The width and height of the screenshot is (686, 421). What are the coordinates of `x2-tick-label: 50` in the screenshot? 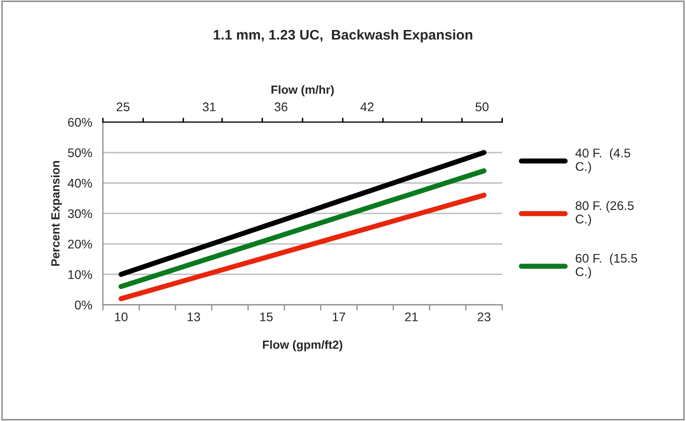 It's located at (482, 107).